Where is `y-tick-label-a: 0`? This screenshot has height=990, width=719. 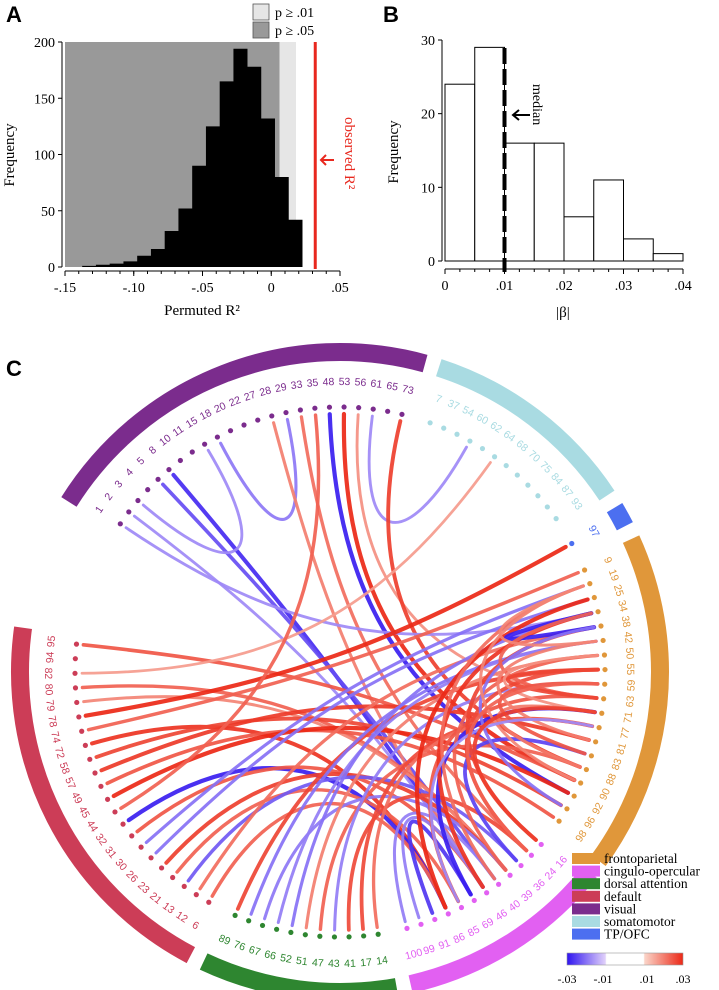
y-tick-label-a: 0 is located at coordinates (51, 268).